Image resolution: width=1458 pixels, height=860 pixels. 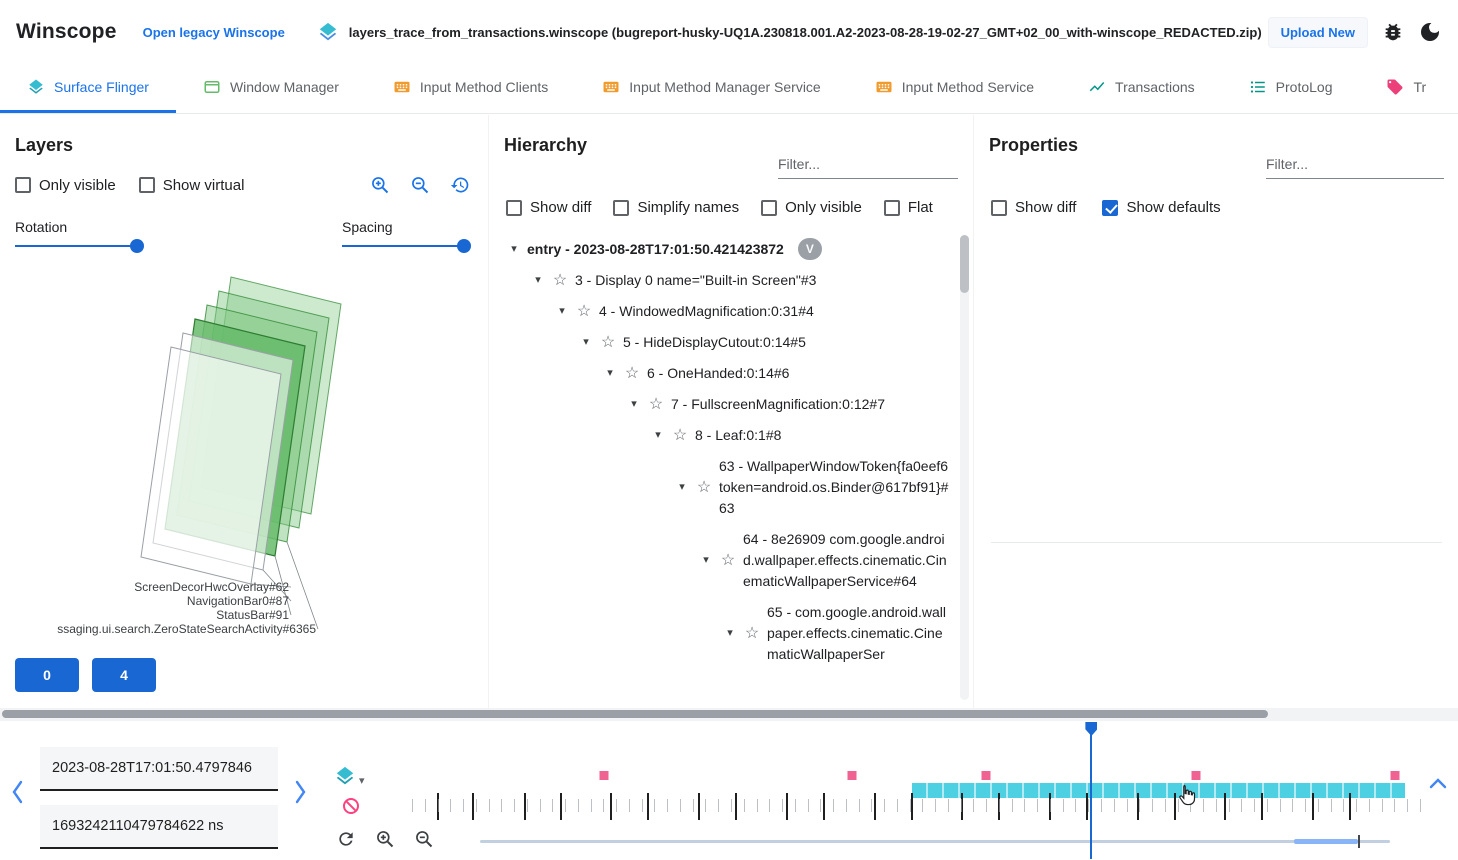 I want to click on tab-protolog: ProtoLog, so click(x=1291, y=88).